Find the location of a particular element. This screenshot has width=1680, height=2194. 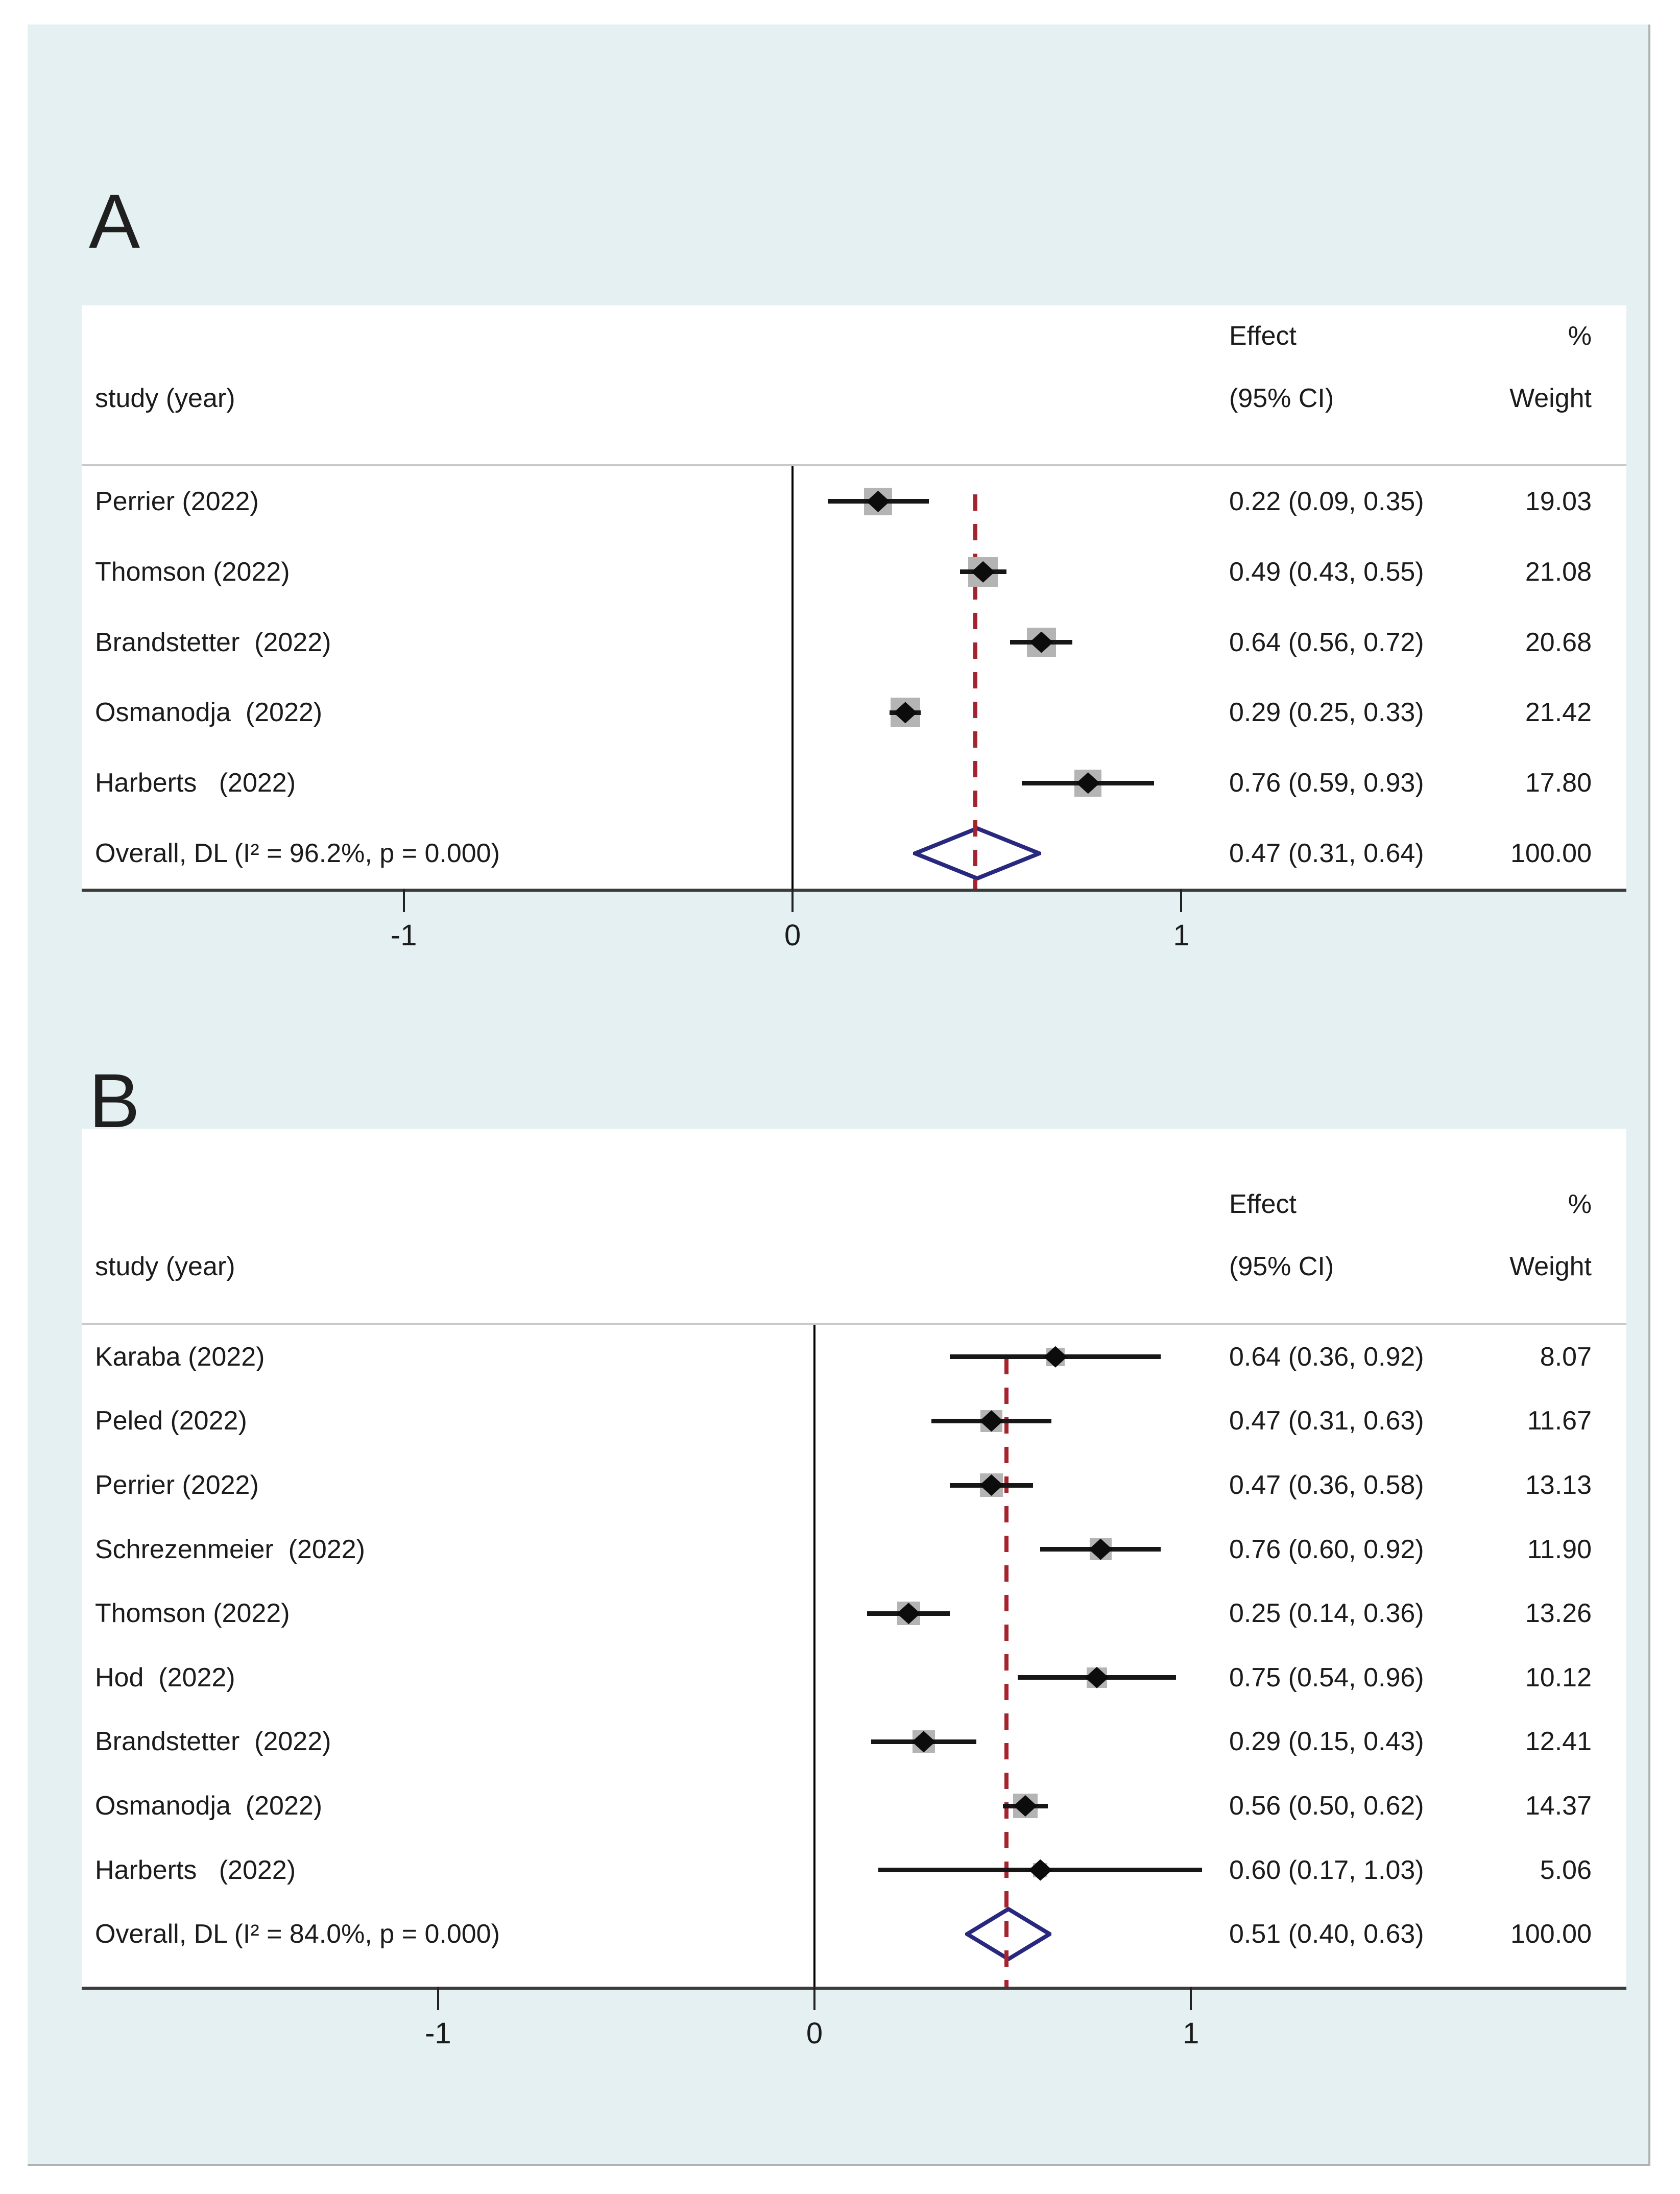

panel-letter-a: A is located at coordinates (114, 221).